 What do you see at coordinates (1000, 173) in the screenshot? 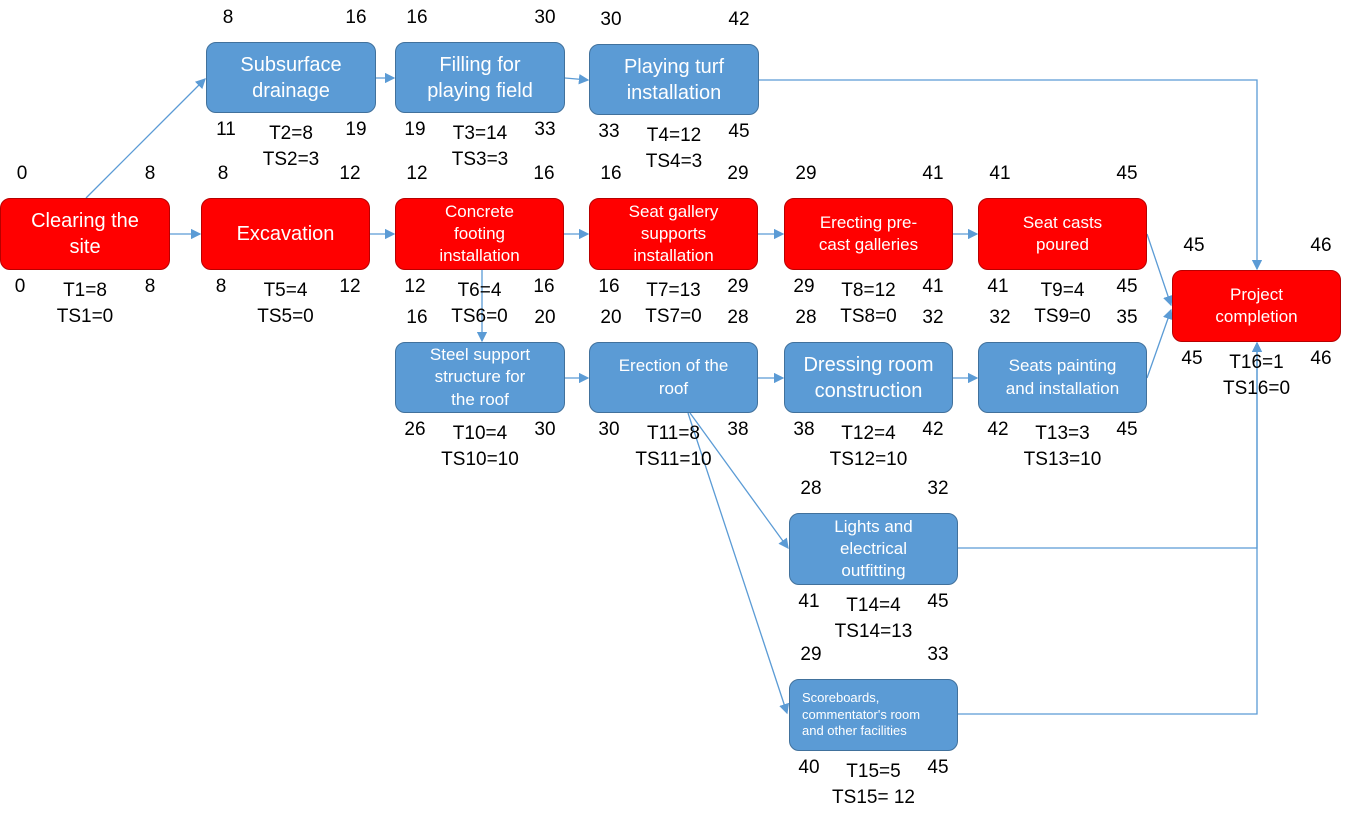
I see `early-start: 41` at bounding box center [1000, 173].